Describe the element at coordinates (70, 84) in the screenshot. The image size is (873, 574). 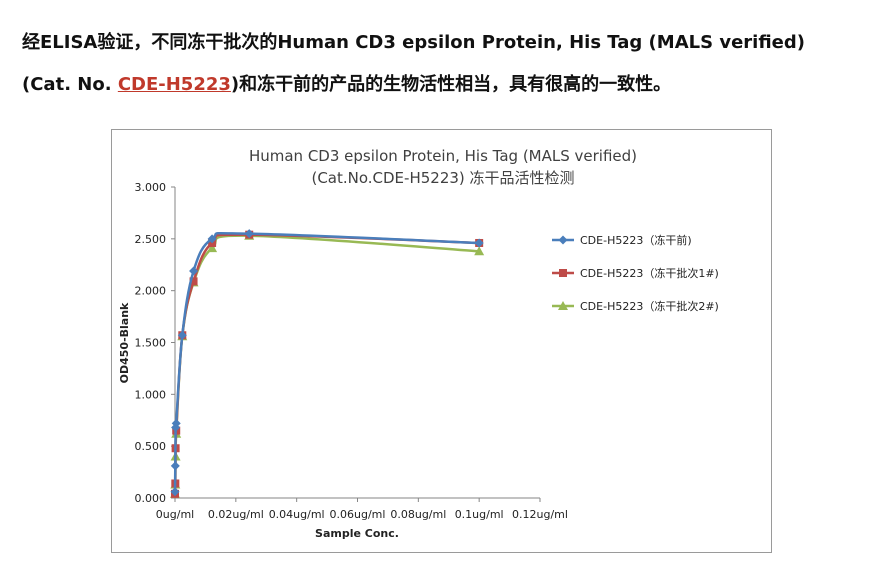
I see `heading-line-2-prefix: (Cat. No.` at that location.